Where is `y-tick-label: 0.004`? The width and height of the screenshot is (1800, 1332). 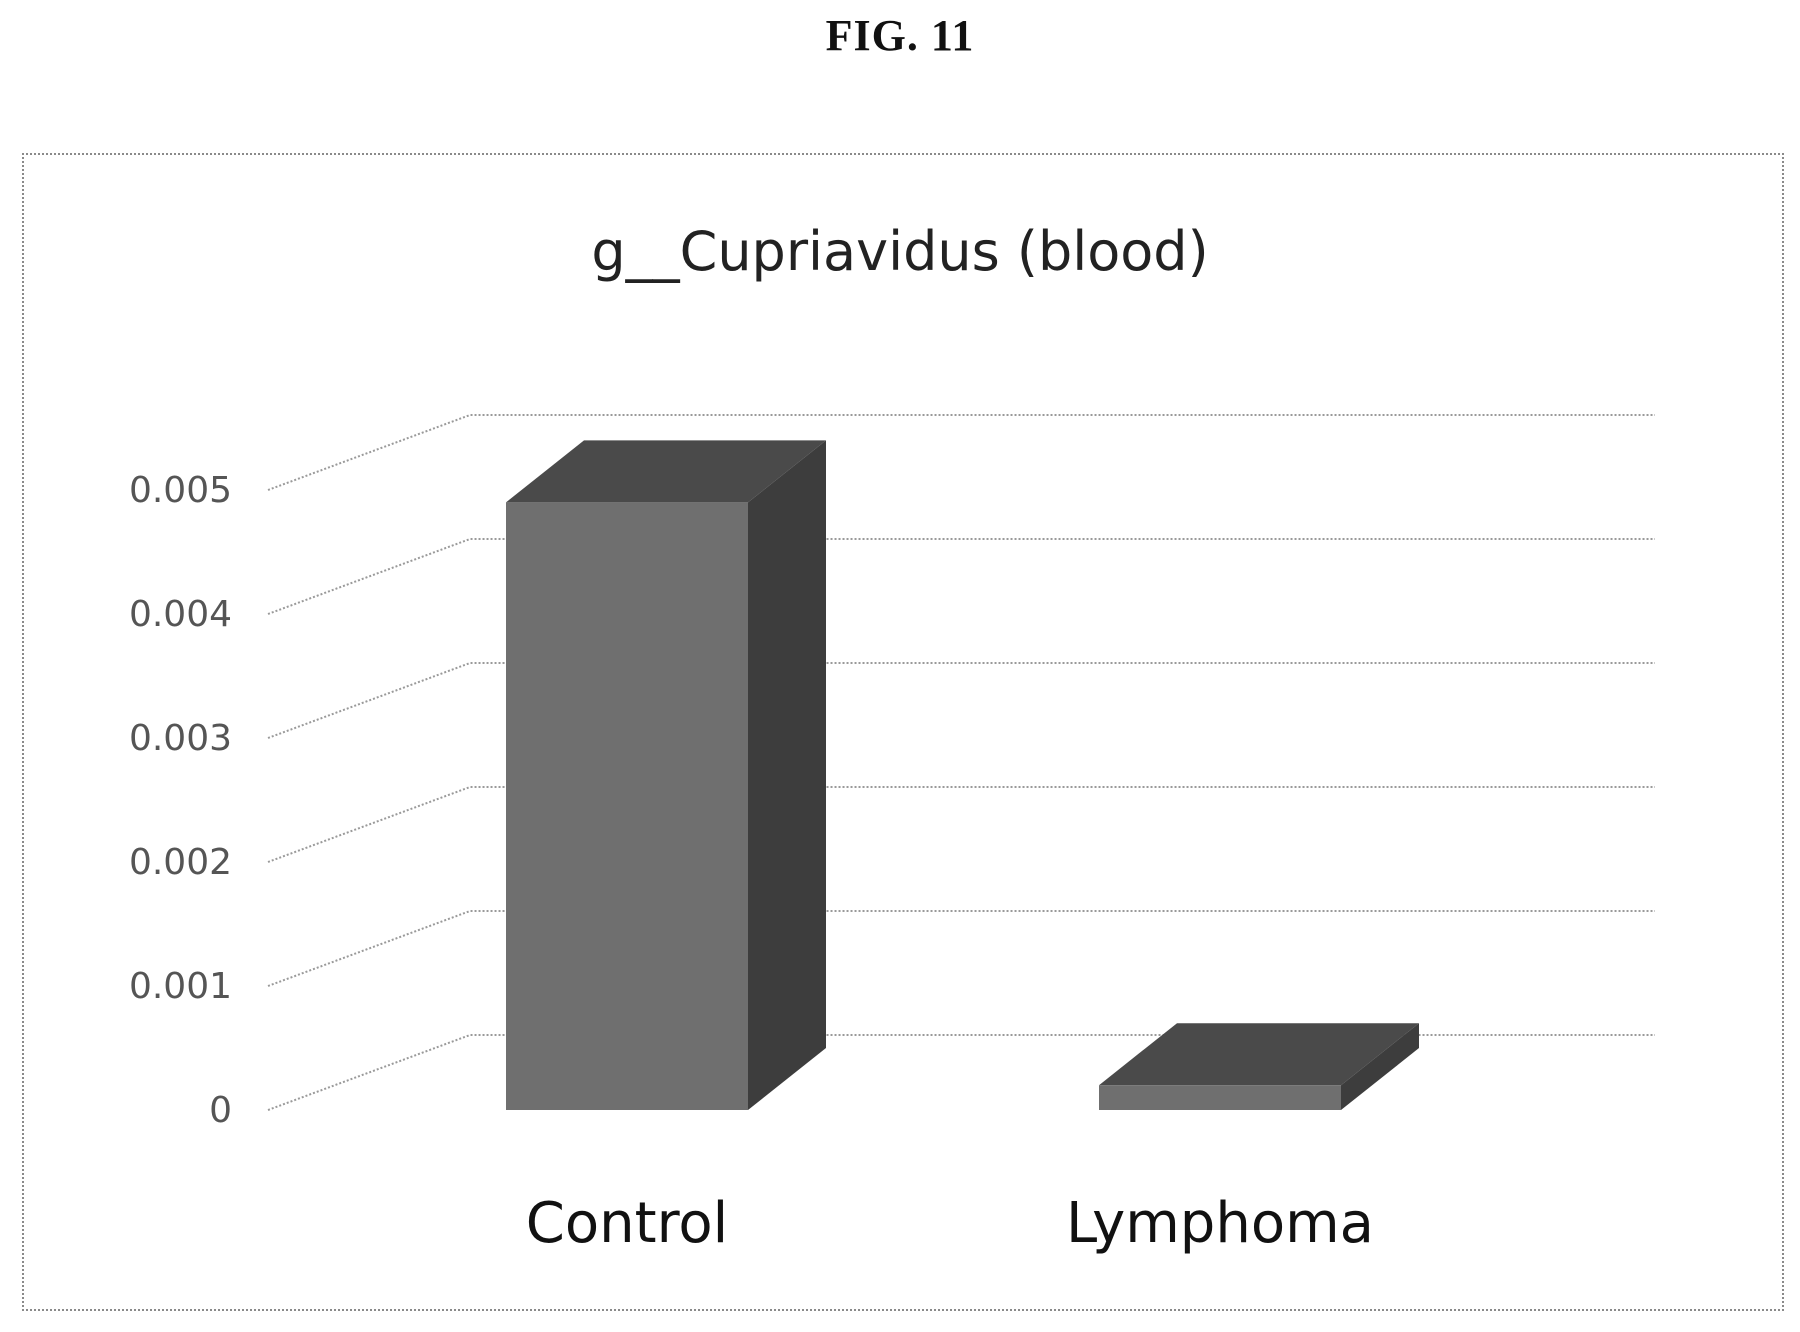 y-tick-label: 0.004 is located at coordinates (180, 614).